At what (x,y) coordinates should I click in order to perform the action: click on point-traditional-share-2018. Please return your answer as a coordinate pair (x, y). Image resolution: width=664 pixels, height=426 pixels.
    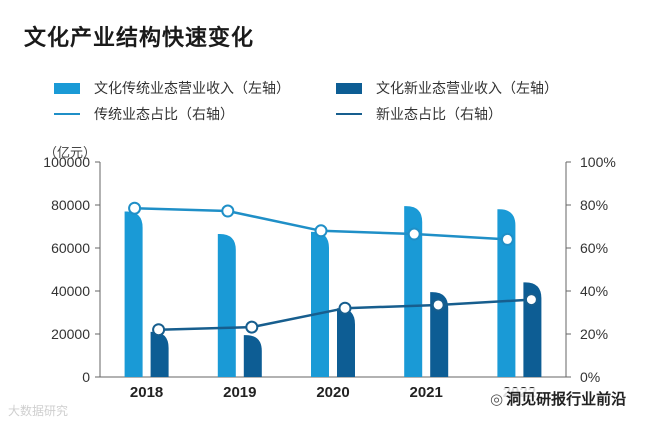
    Looking at the image, I should click on (135, 208).